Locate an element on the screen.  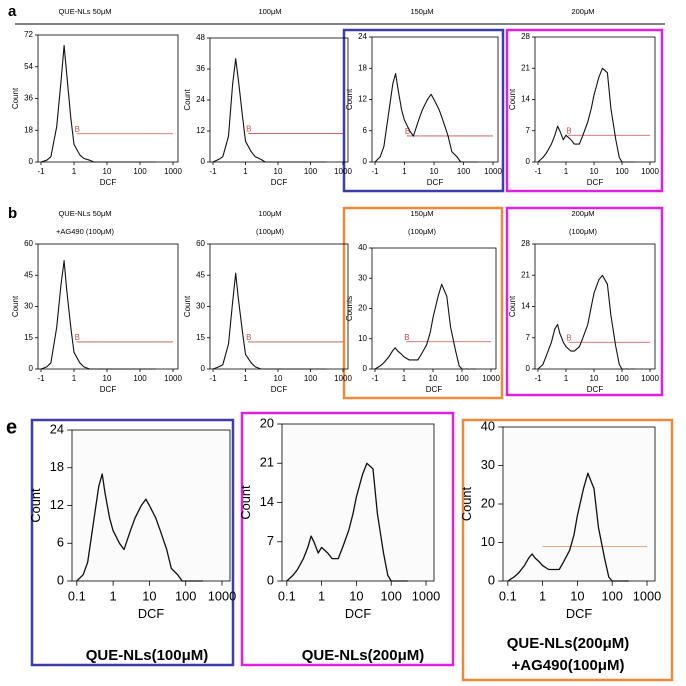
y-tick-label: 40 is located at coordinates (488, 425).